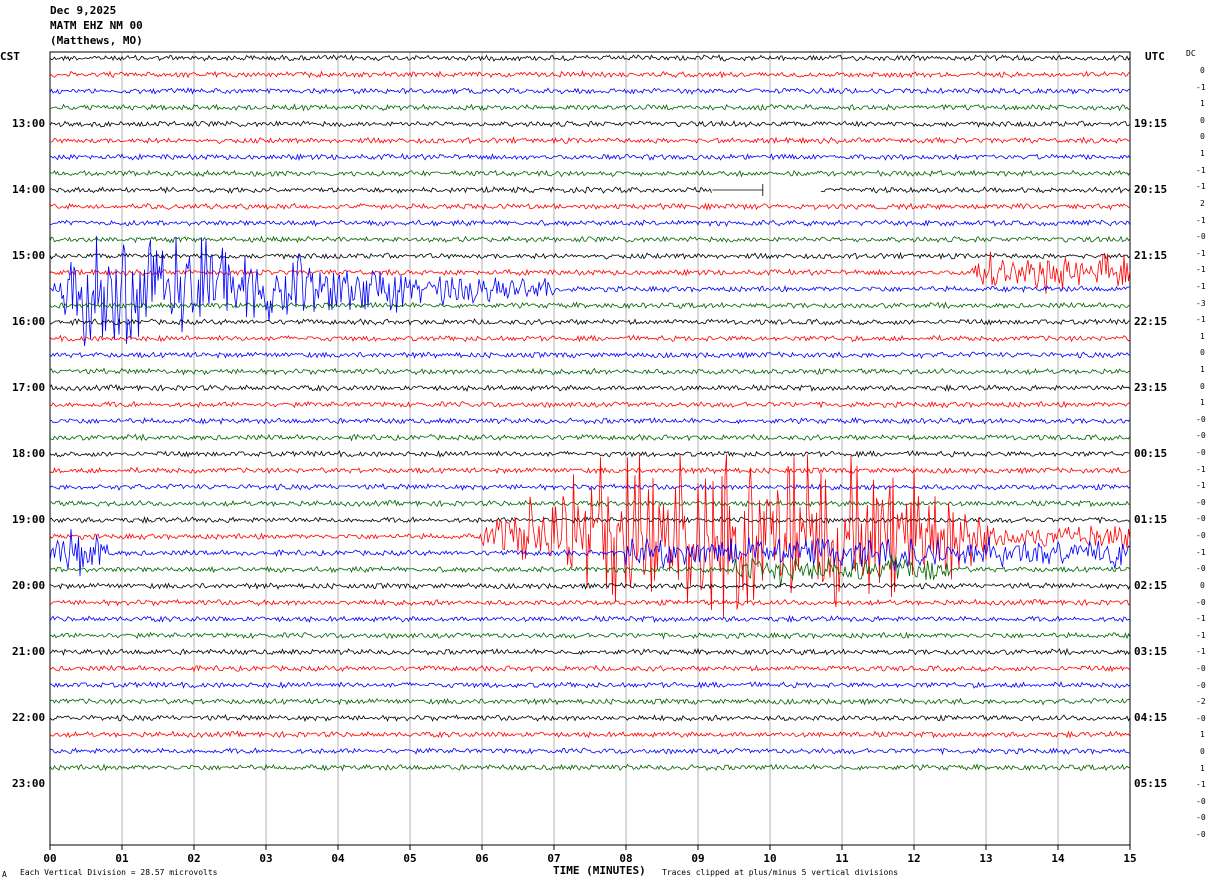 The height and width of the screenshot is (886, 1210). Describe the element at coordinates (29, 321) in the screenshot. I see `cst-label: 16:00` at that location.